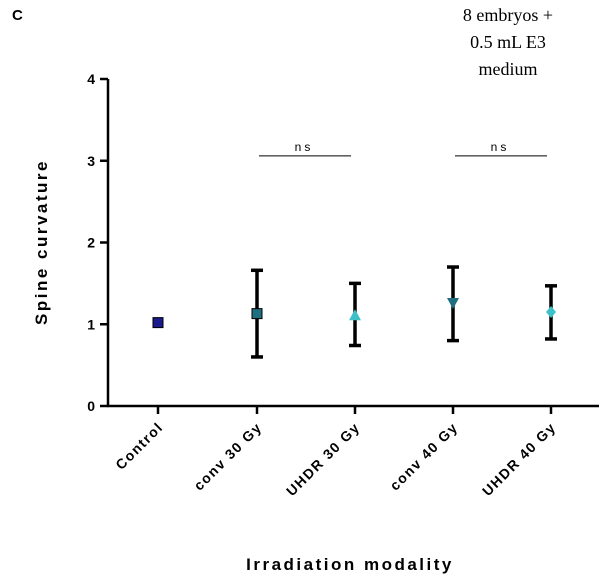 This screenshot has height=579, width=604. Describe the element at coordinates (17, 15) in the screenshot. I see `panel-label: C` at that location.